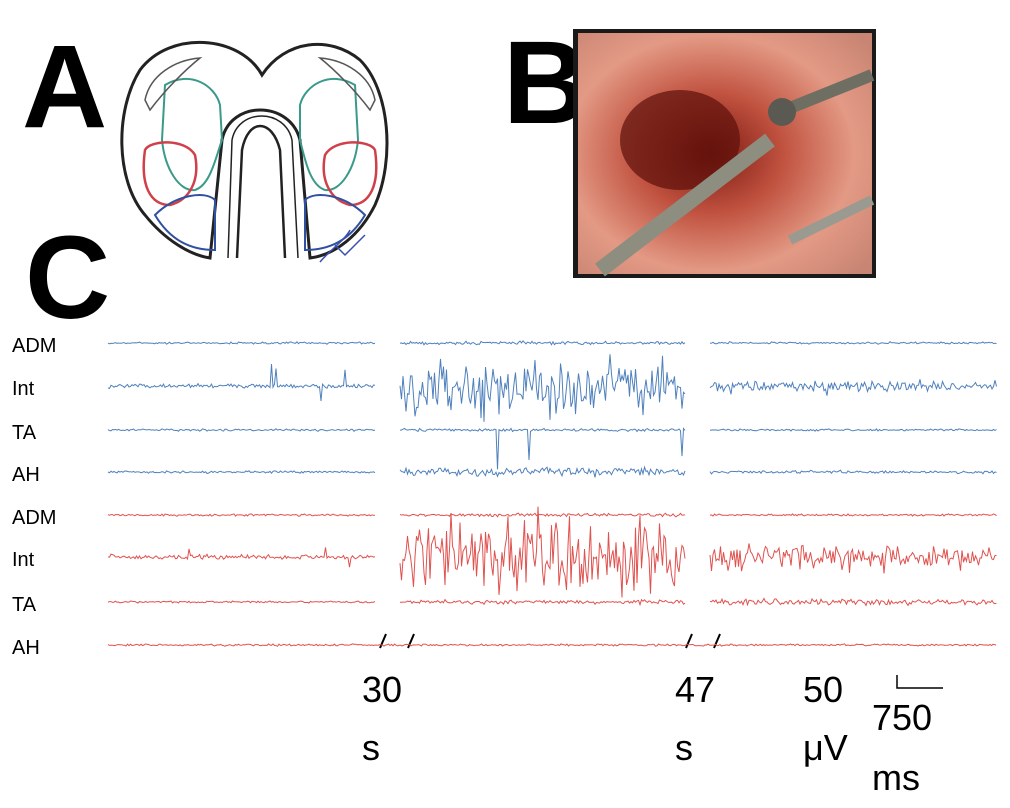 This screenshot has width=1010, height=808. Describe the element at coordinates (823, 689) in the screenshot. I see `scale-amplitude: 50` at that location.